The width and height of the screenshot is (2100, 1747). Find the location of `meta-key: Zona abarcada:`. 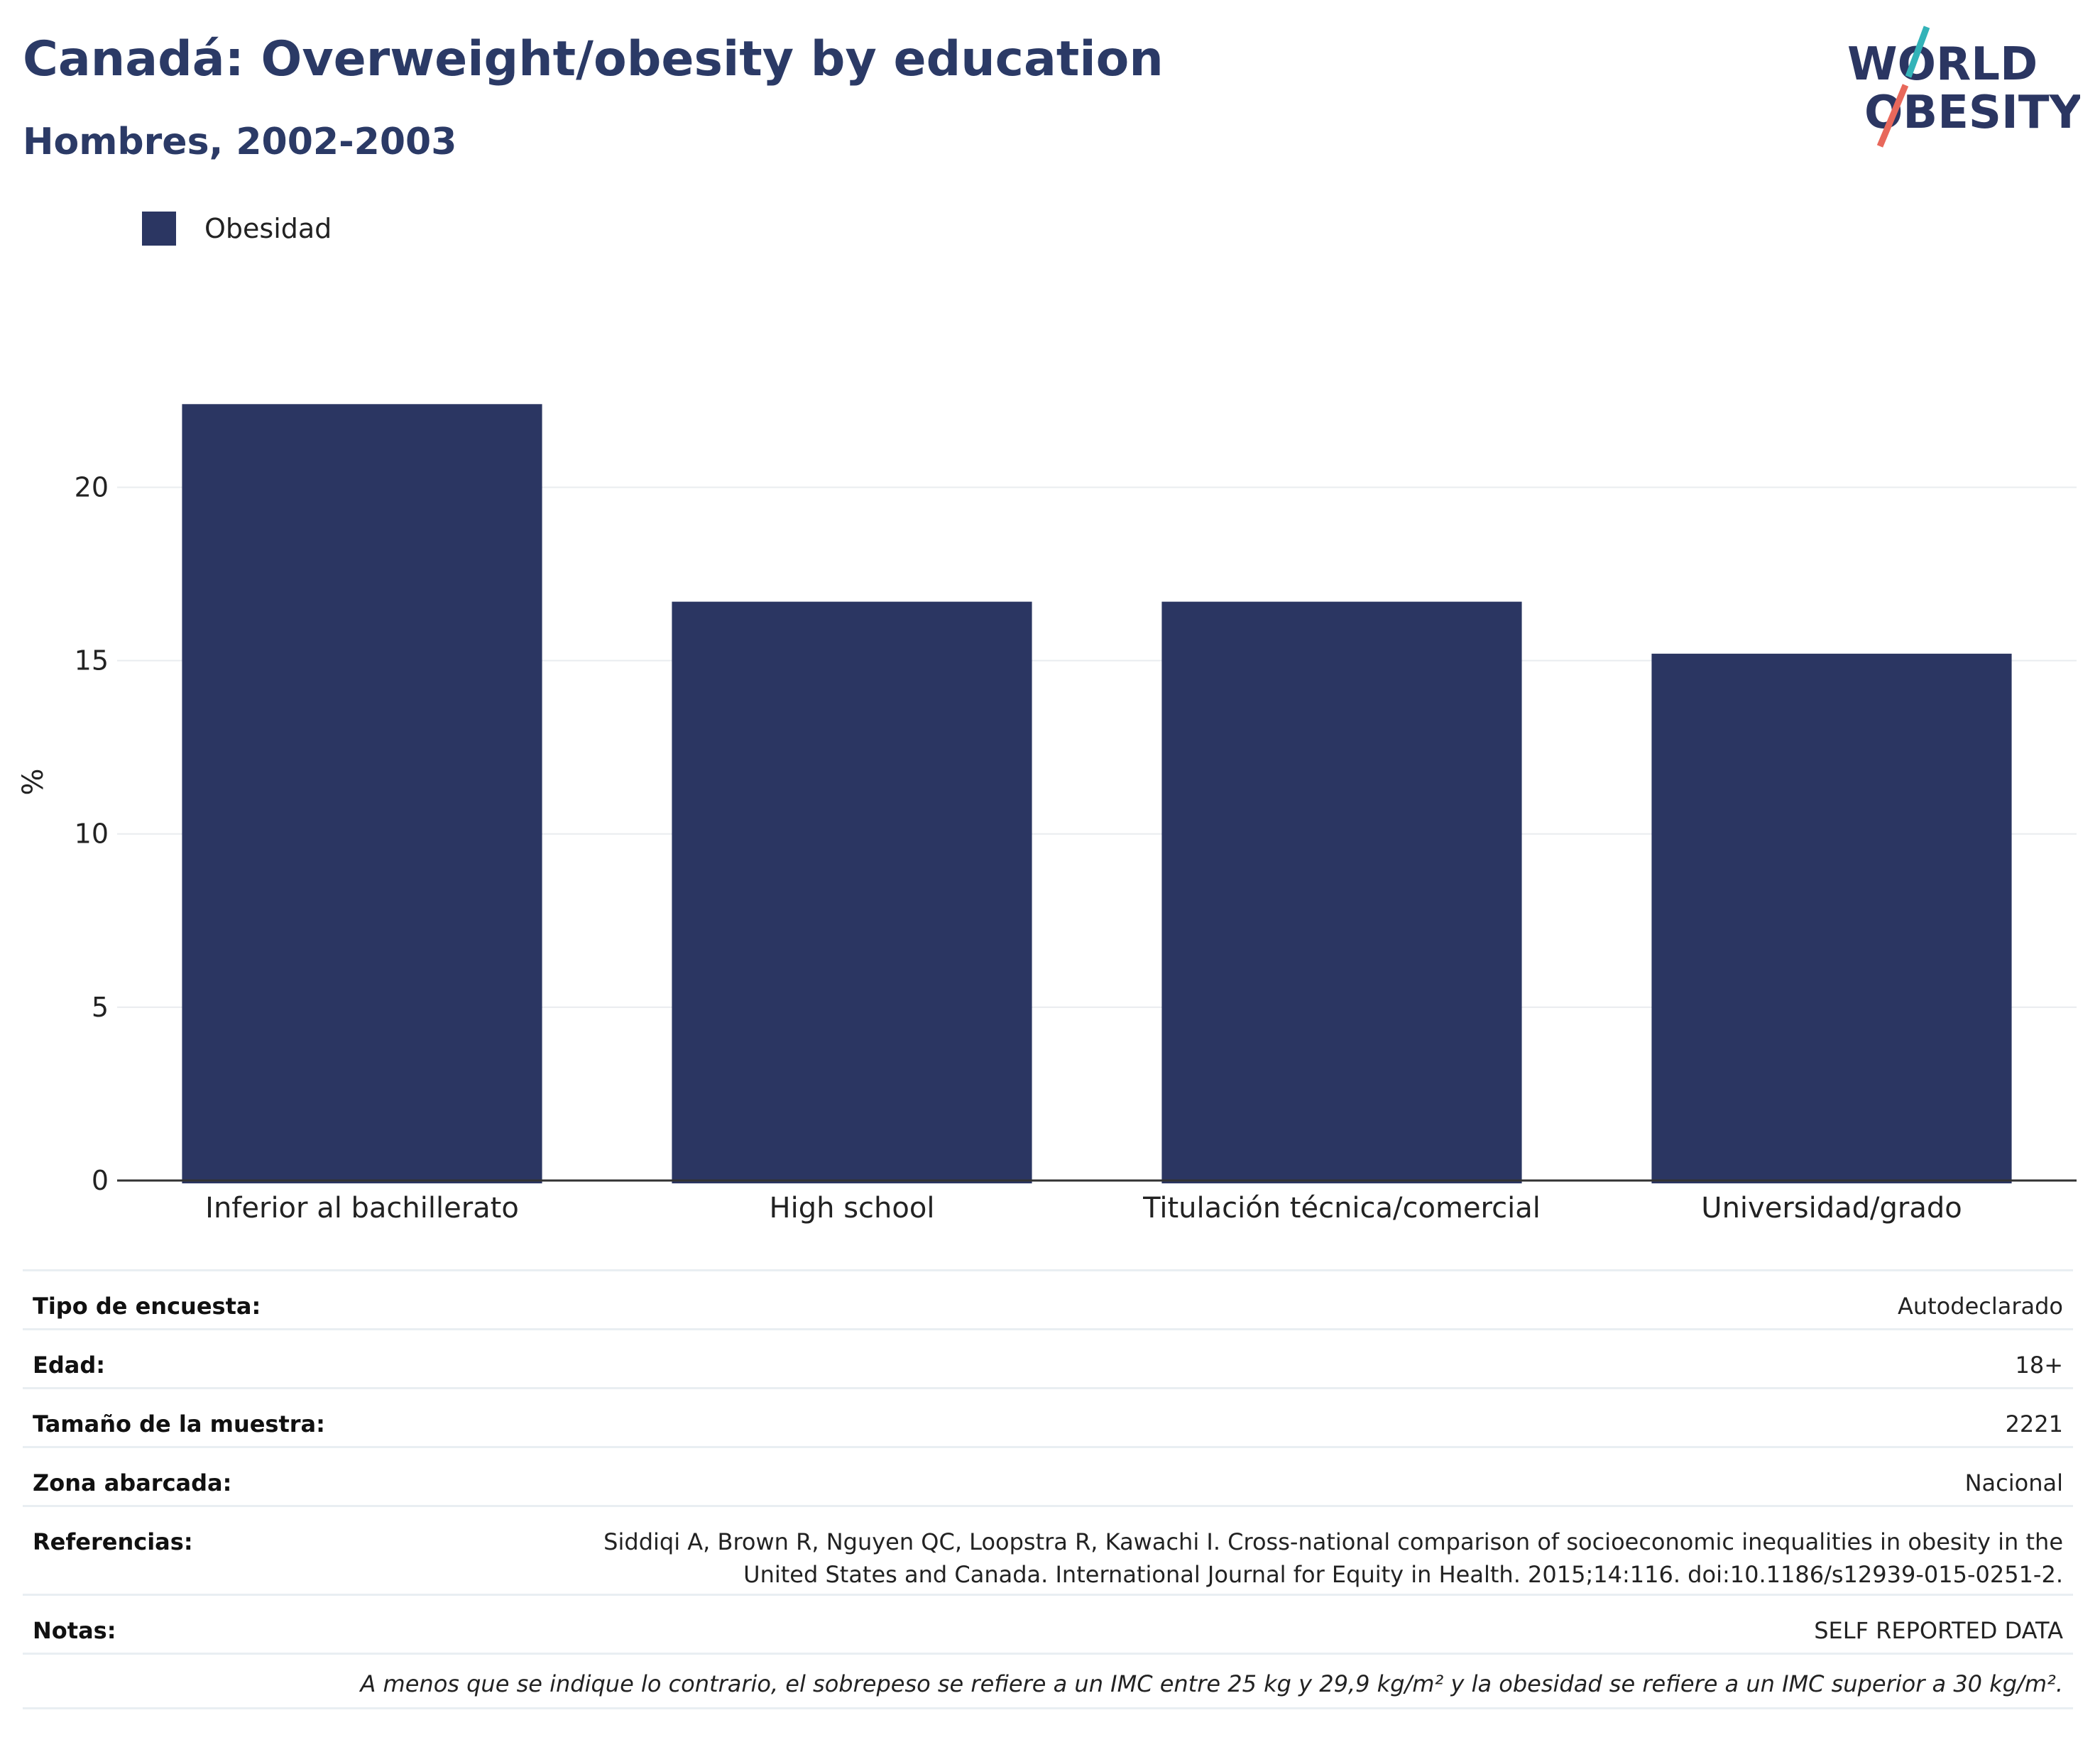

meta-key: Zona abarcada: is located at coordinates (132, 1482).